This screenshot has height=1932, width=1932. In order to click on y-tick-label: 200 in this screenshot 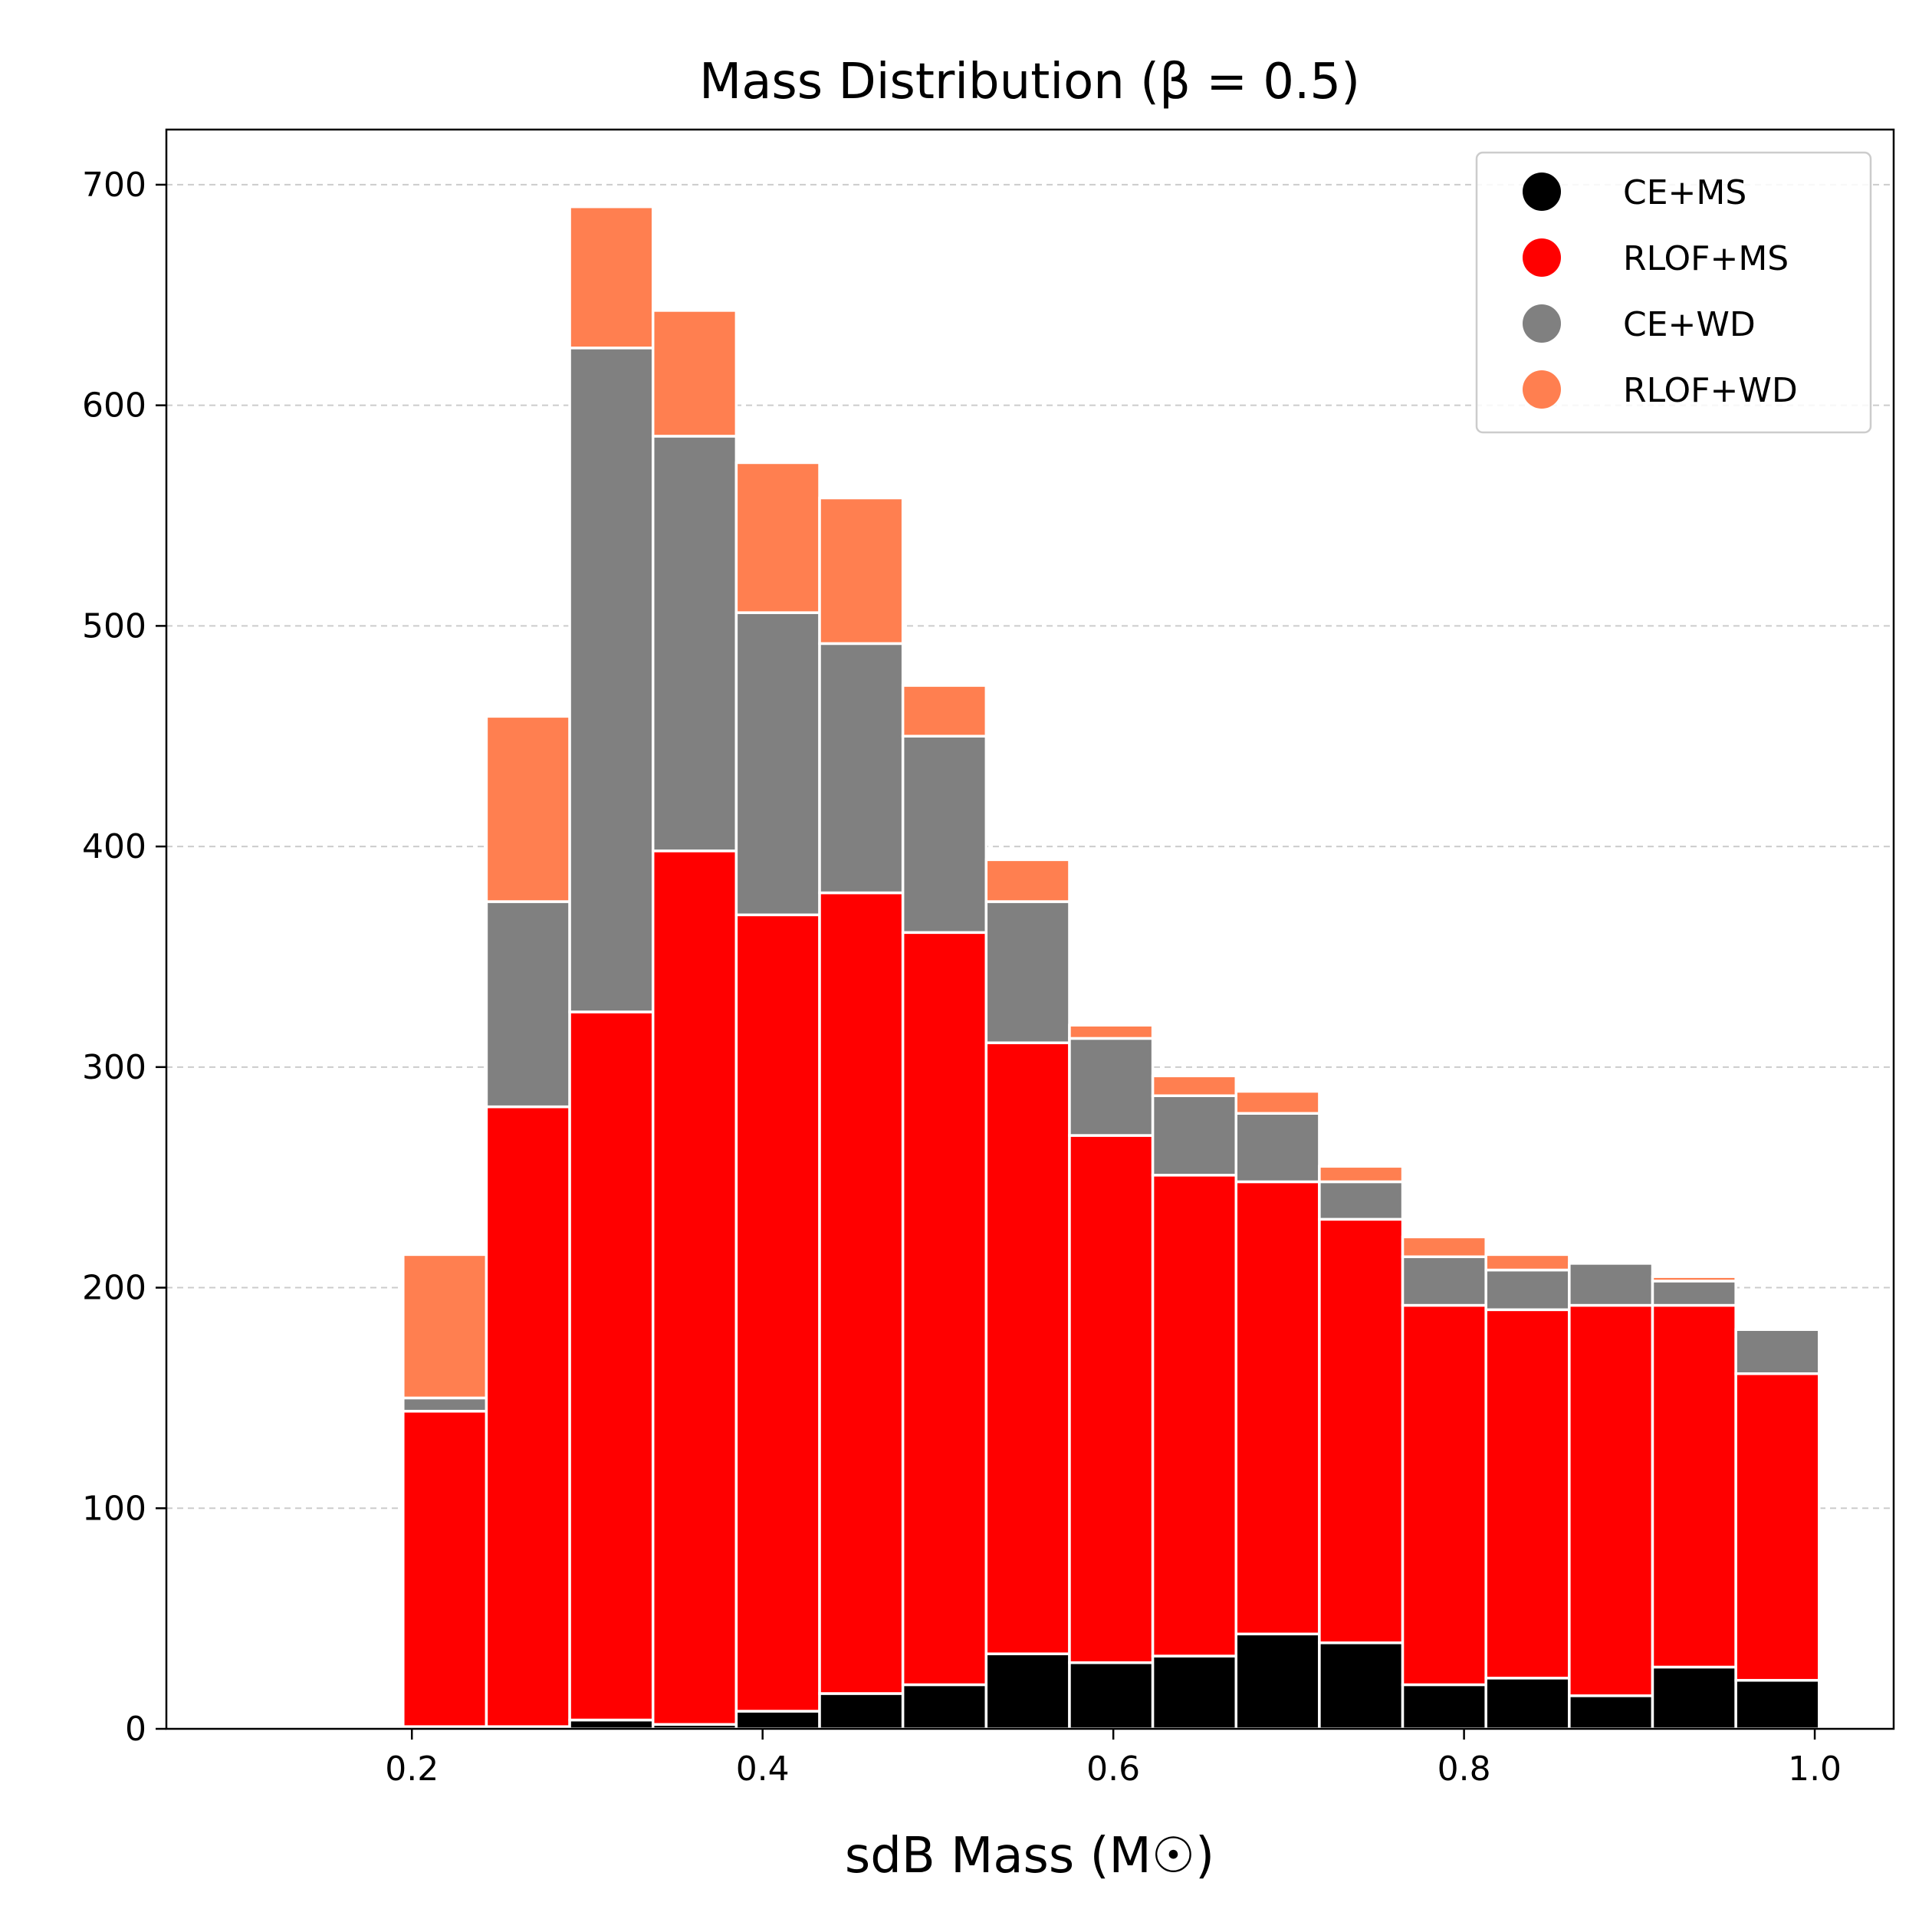, I will do `click(114, 1288)`.